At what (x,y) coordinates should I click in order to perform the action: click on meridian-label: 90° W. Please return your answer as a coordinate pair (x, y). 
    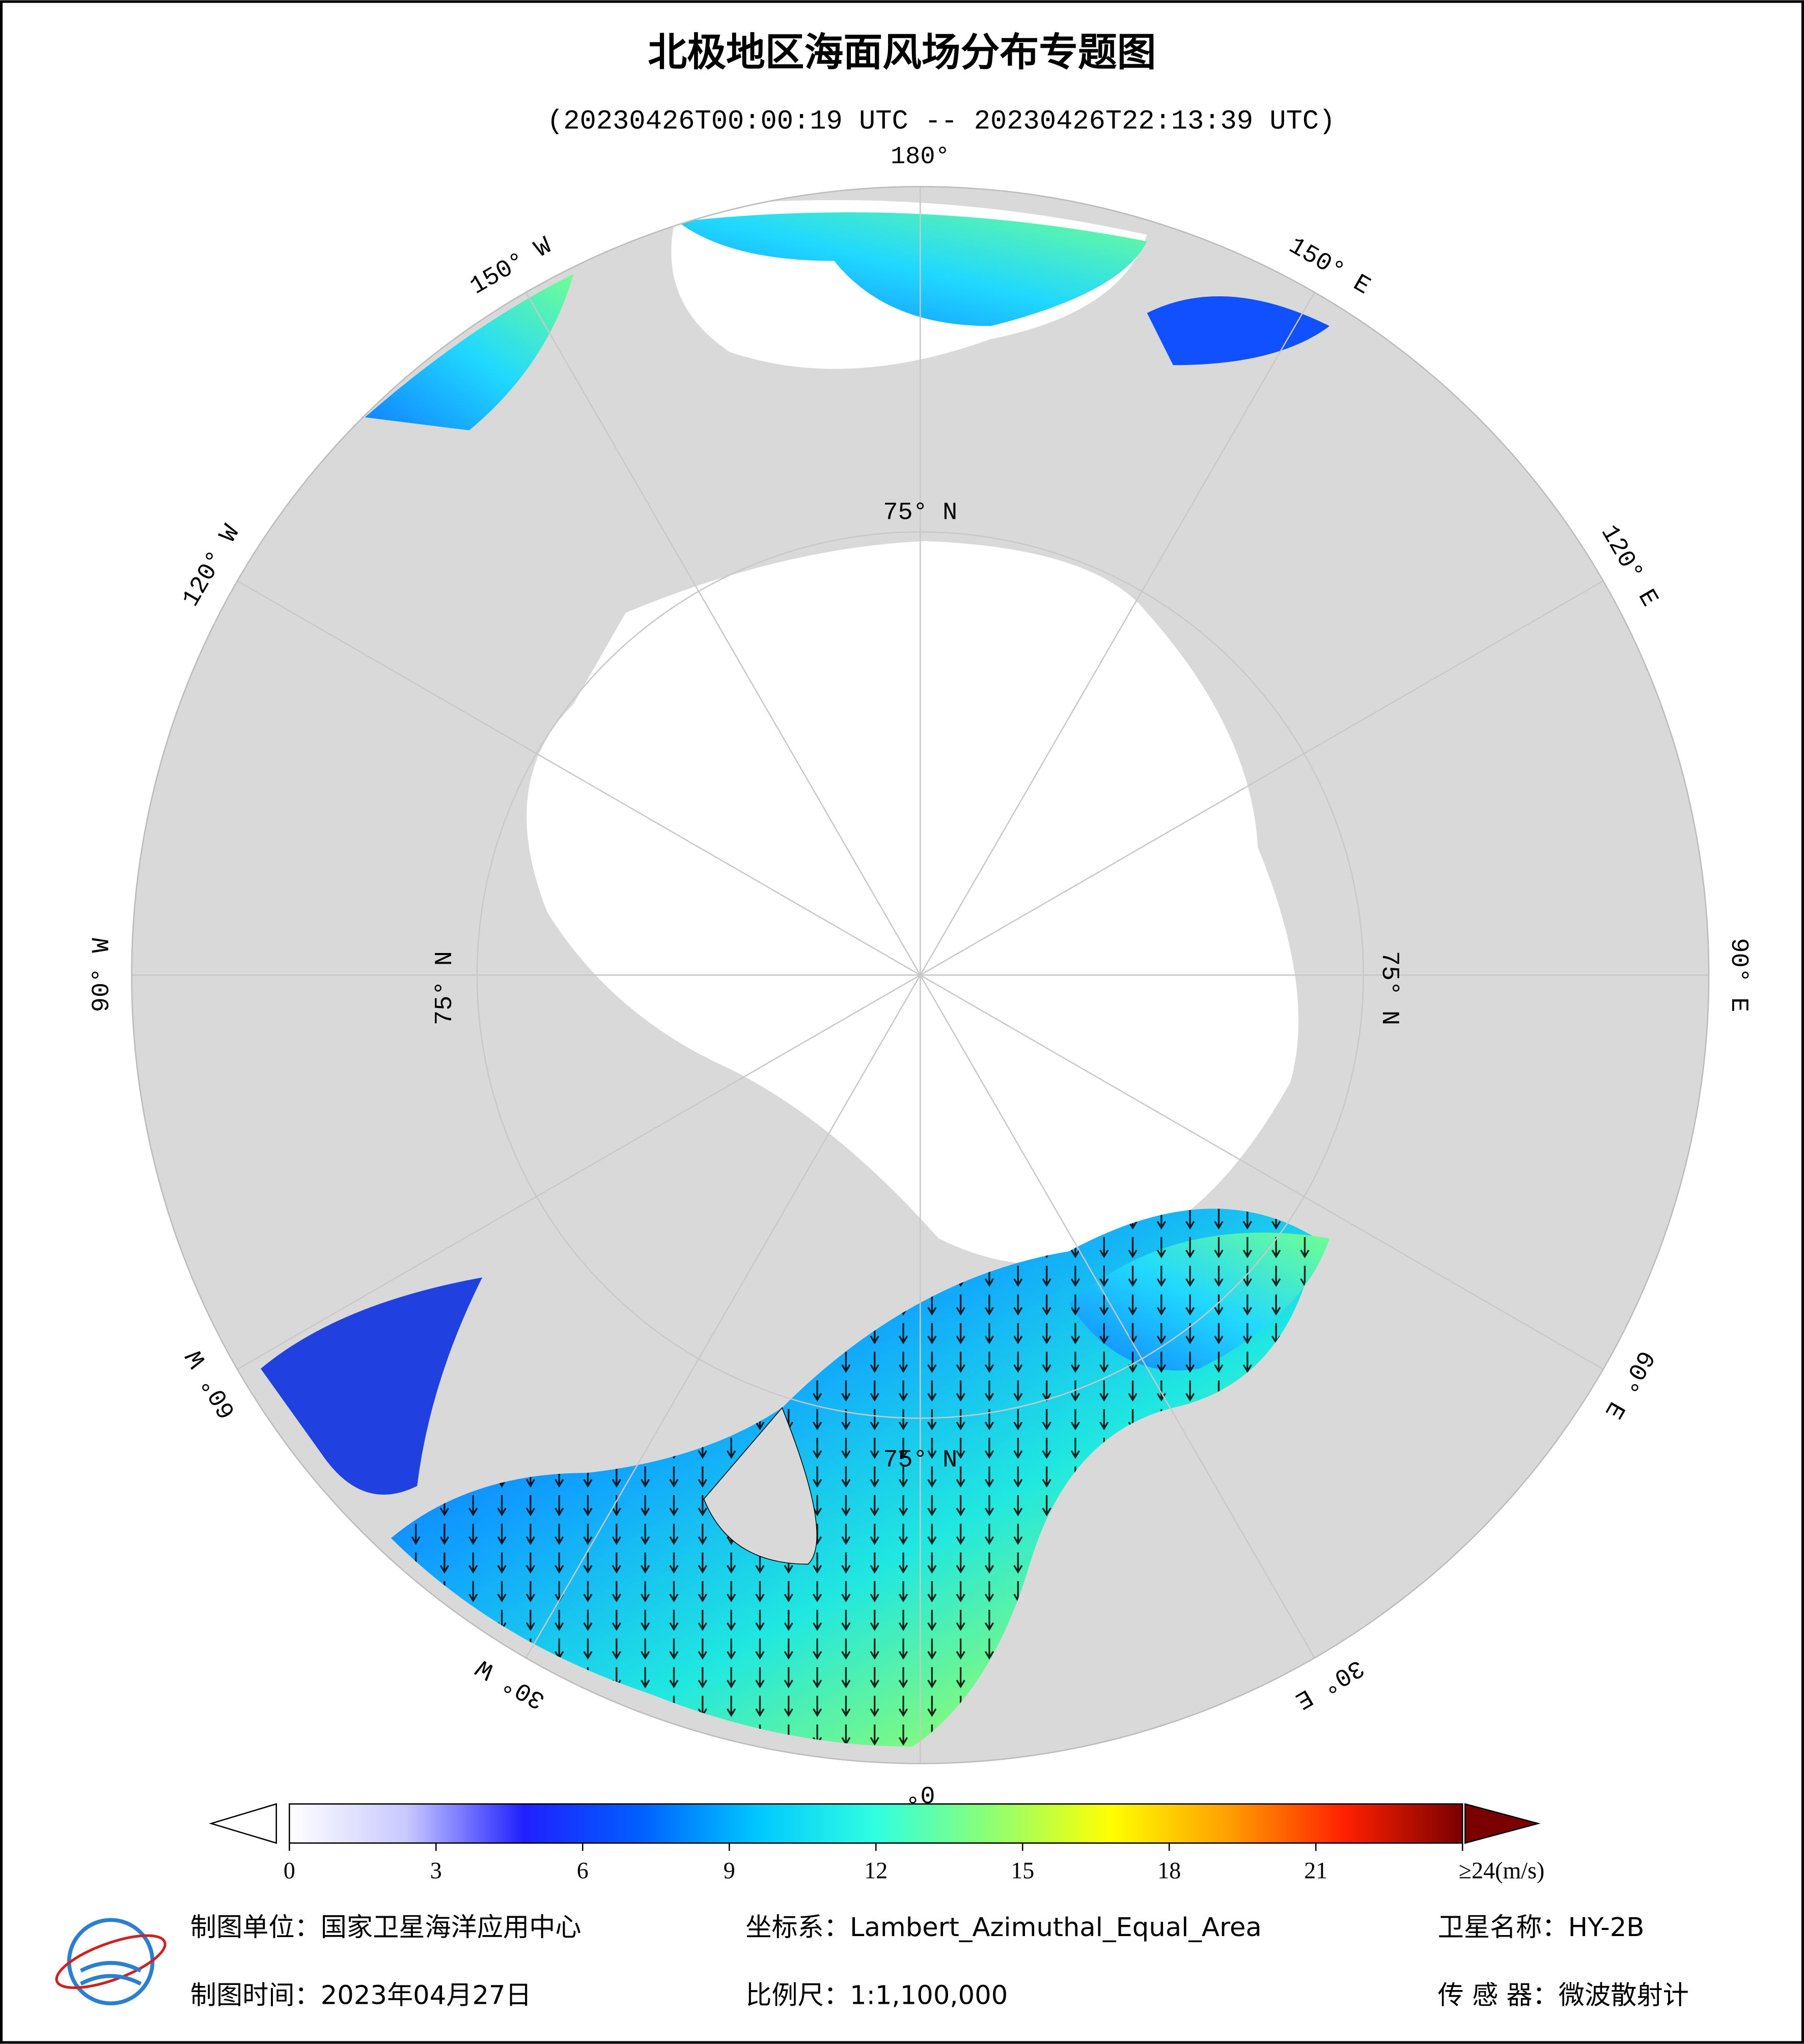
    Looking at the image, I should click on (102, 975).